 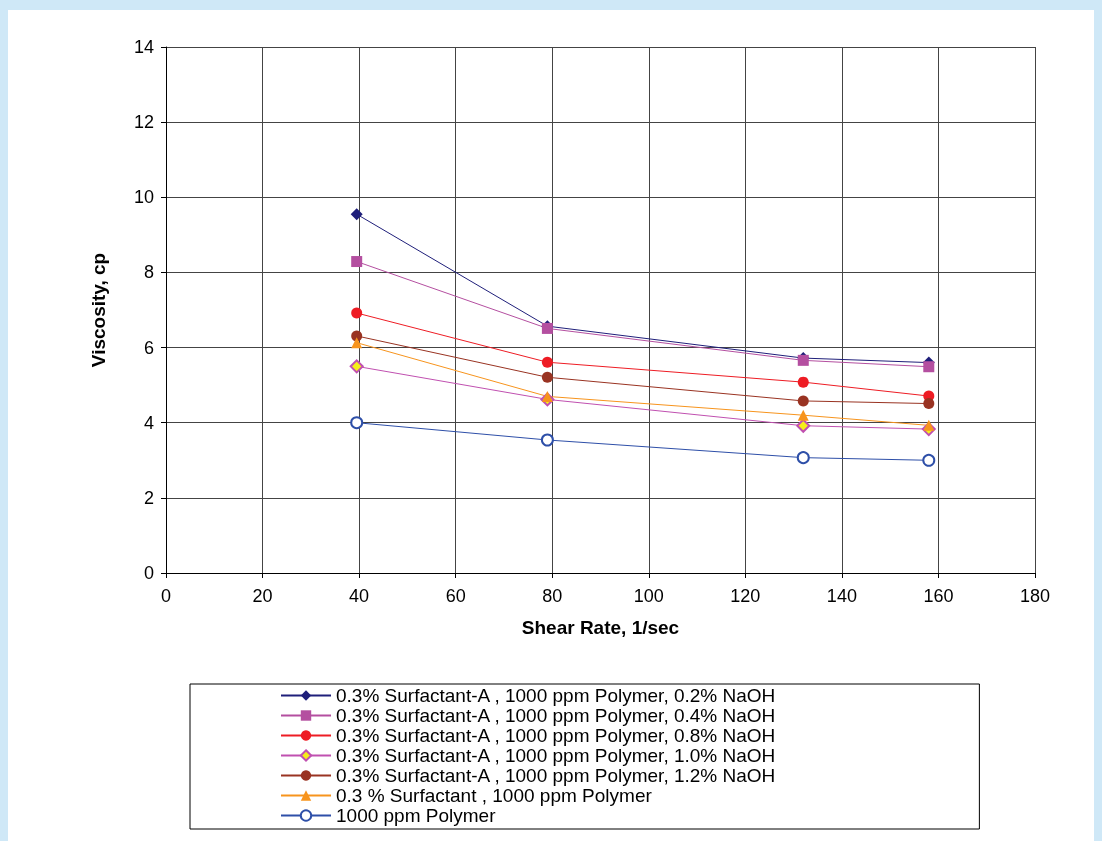 What do you see at coordinates (148, 347) in the screenshot?
I see `y-tick-label: 6` at bounding box center [148, 347].